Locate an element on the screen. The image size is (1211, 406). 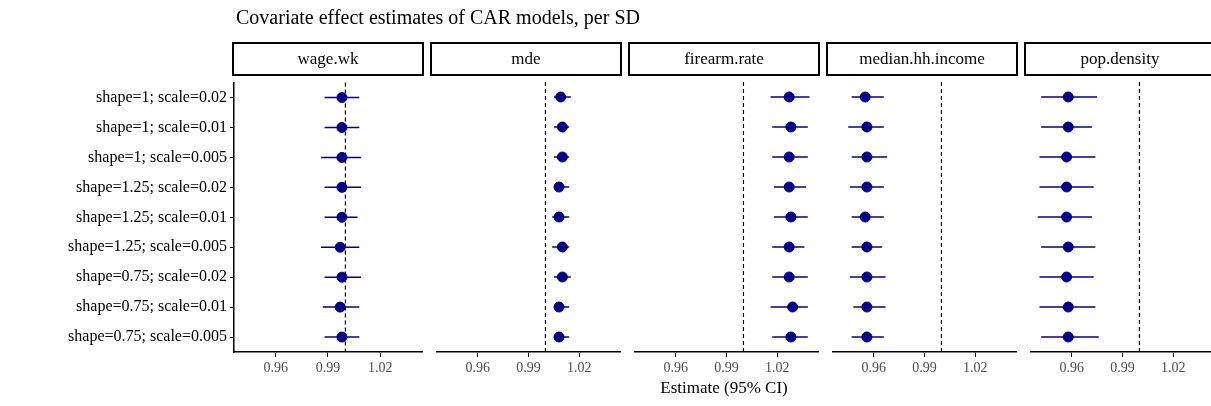
chart-subtitle: pop.density is located at coordinates (1117, 59).